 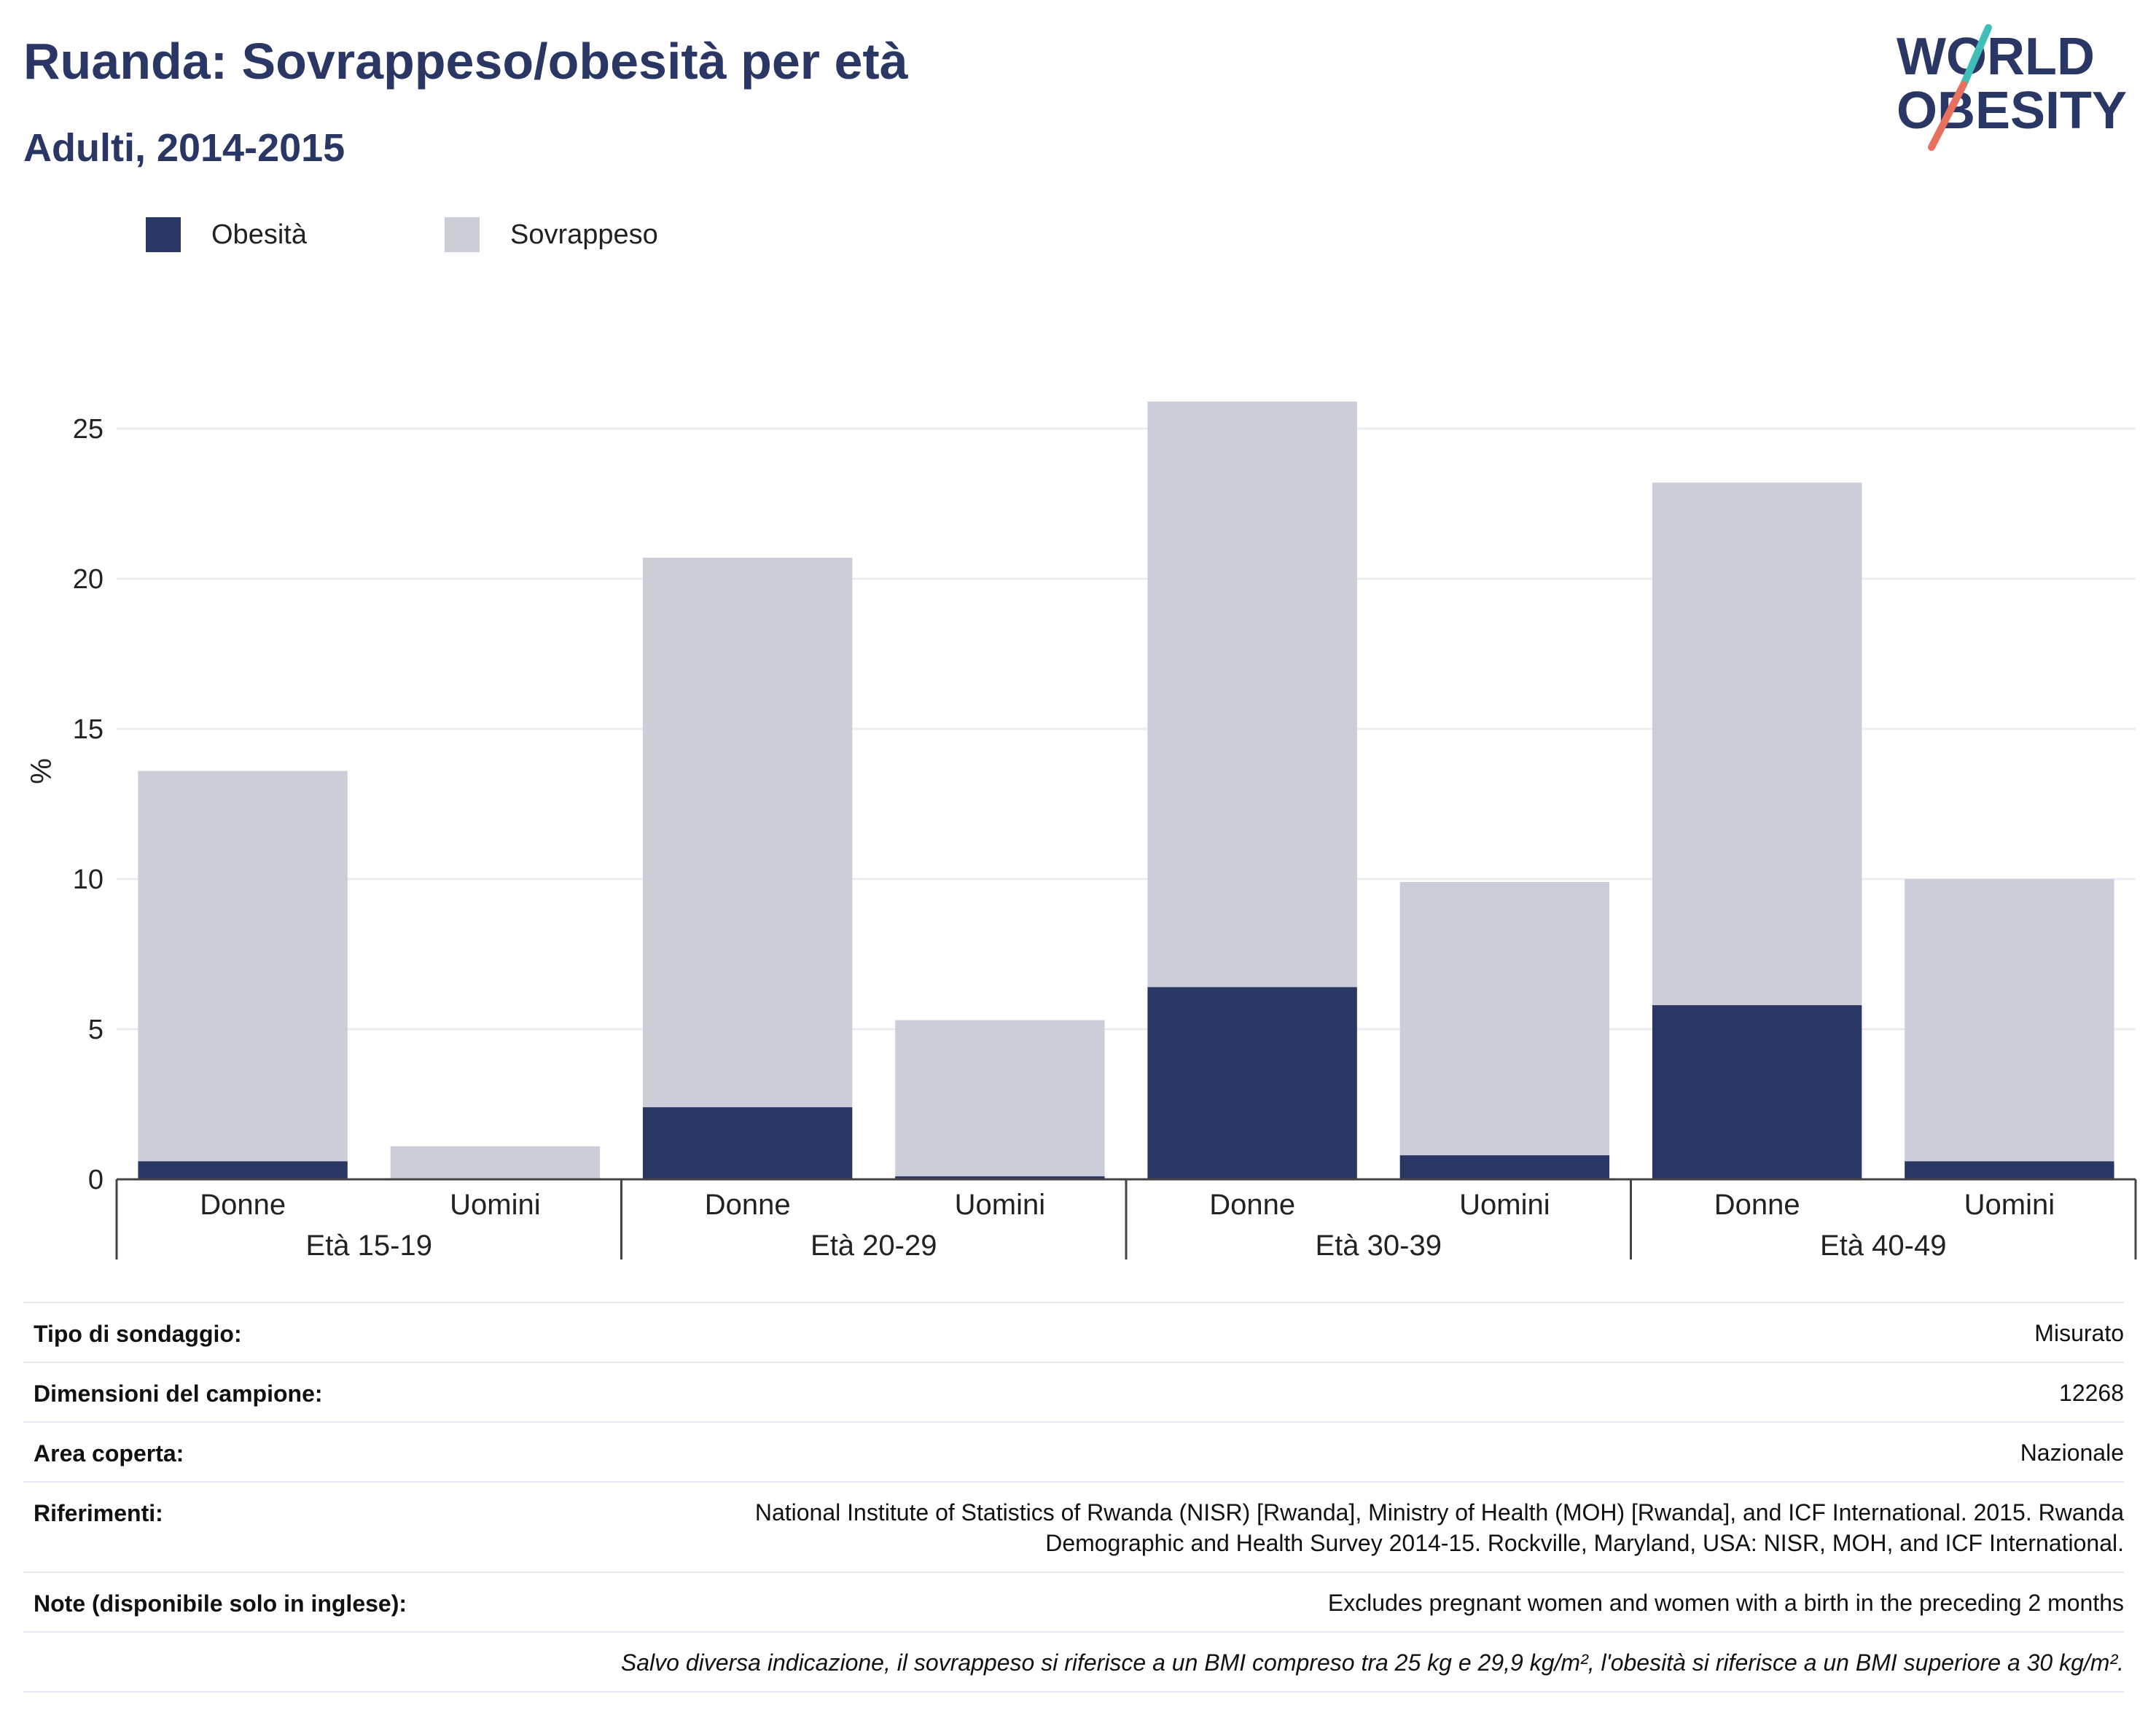 I want to click on info-value: Misurato, so click(x=2079, y=1333).